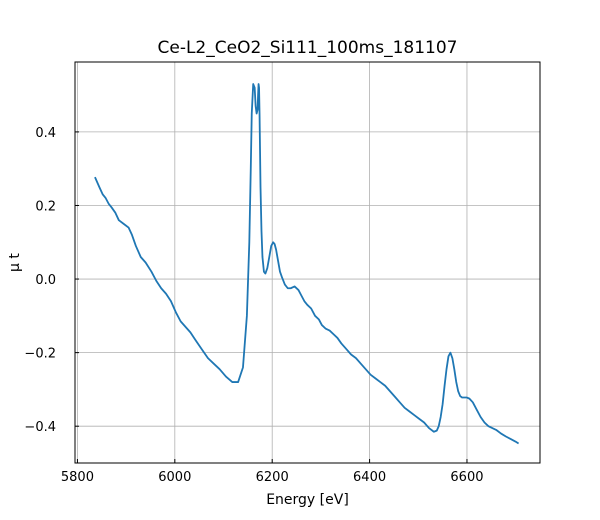 The width and height of the screenshot is (600, 520). Describe the element at coordinates (174, 477) in the screenshot. I see `x-tick-label: 6000` at that location.